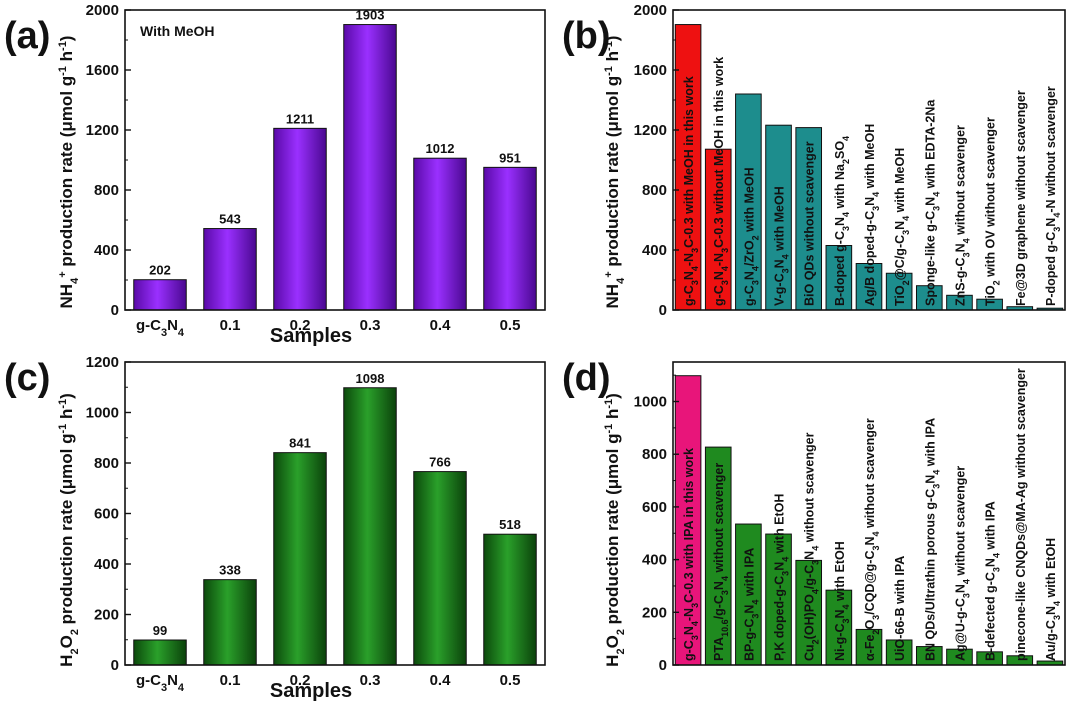 The height and width of the screenshot is (703, 1080). I want to click on panel-c-ytick-label: 1000, so click(102, 413).